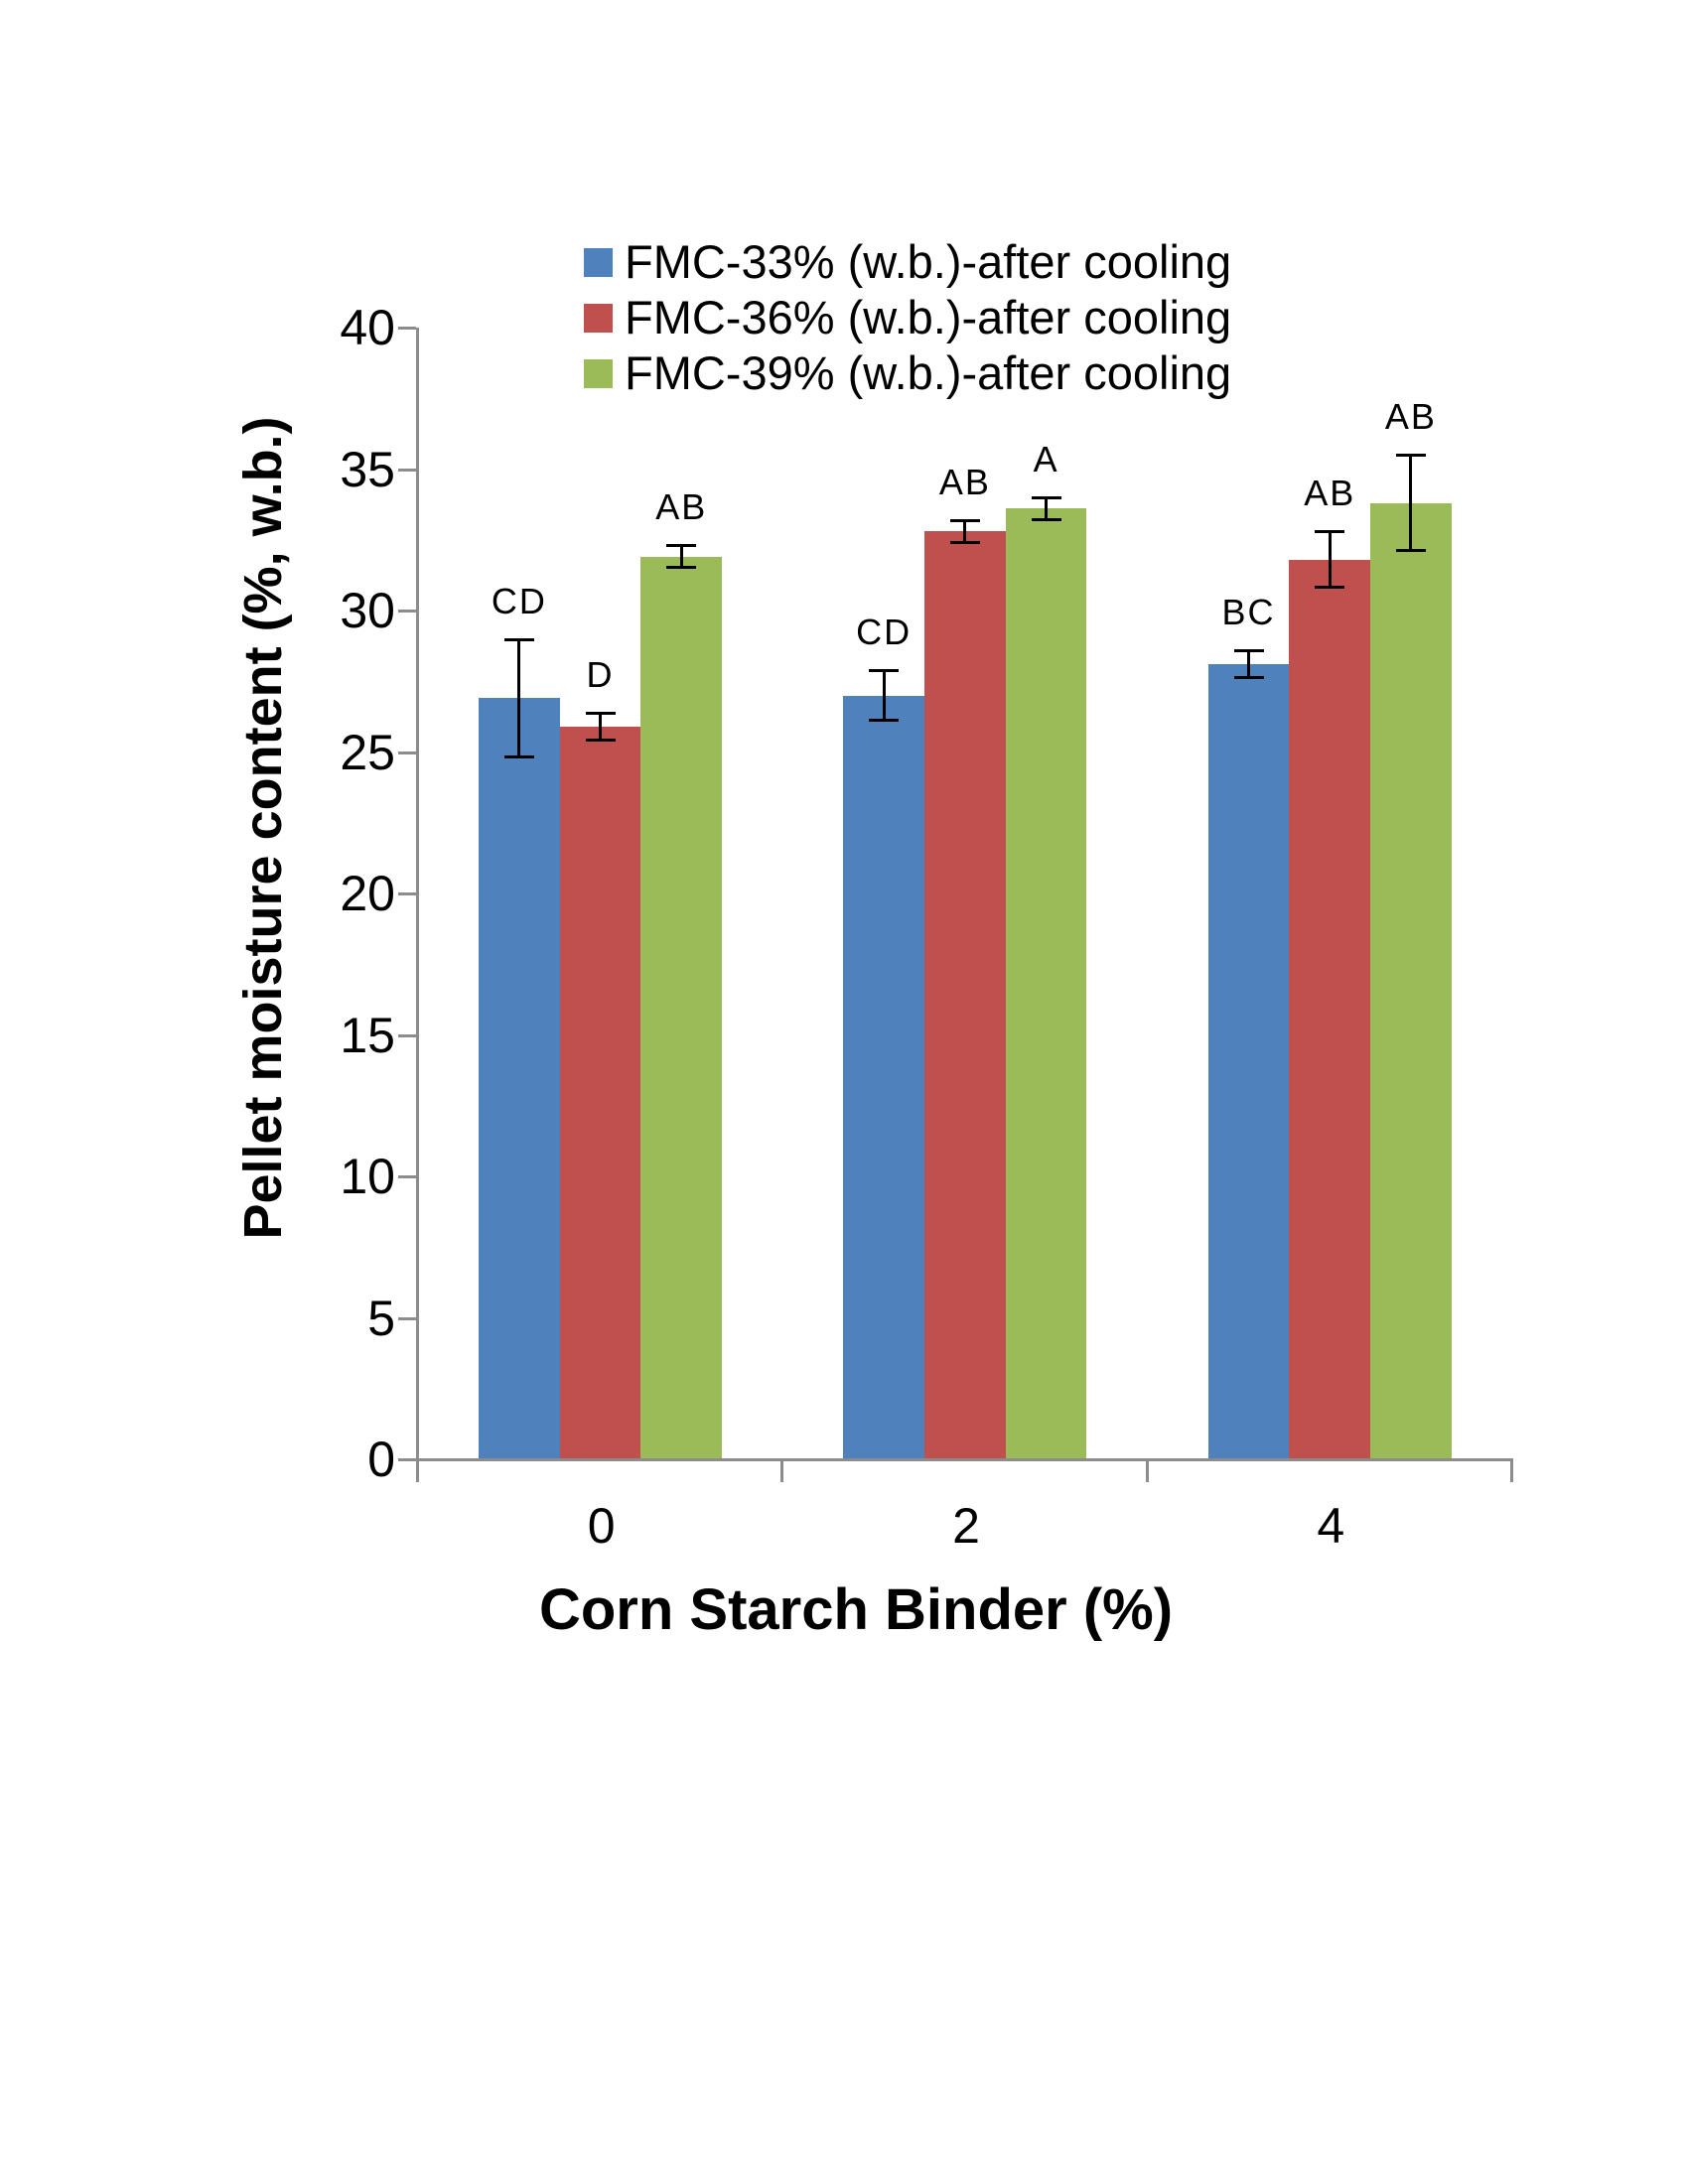 Image resolution: width=1688 pixels, height=2184 pixels. Describe the element at coordinates (1046, 983) in the screenshot. I see `bar-series3-cat2` at that location.